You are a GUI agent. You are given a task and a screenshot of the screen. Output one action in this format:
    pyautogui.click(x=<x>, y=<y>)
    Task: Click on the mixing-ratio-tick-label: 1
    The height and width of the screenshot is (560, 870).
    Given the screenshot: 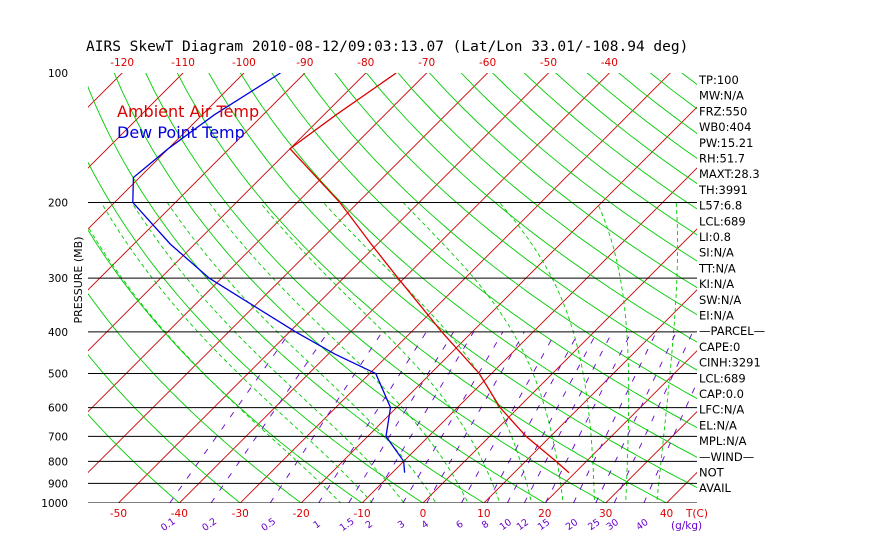 What is the action you would take?
    pyautogui.click(x=317, y=525)
    